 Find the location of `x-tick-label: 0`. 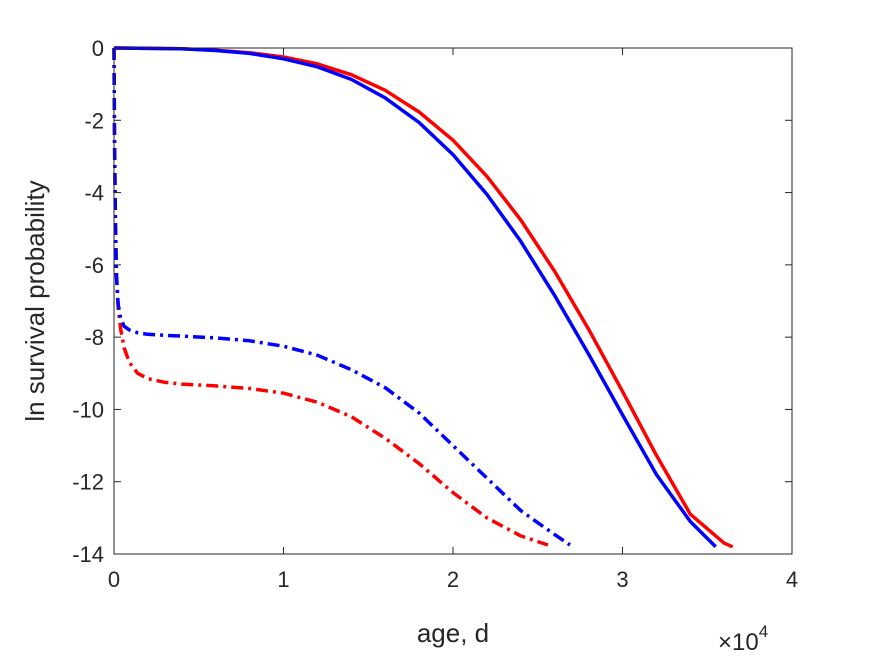

x-tick-label: 0 is located at coordinates (114, 579).